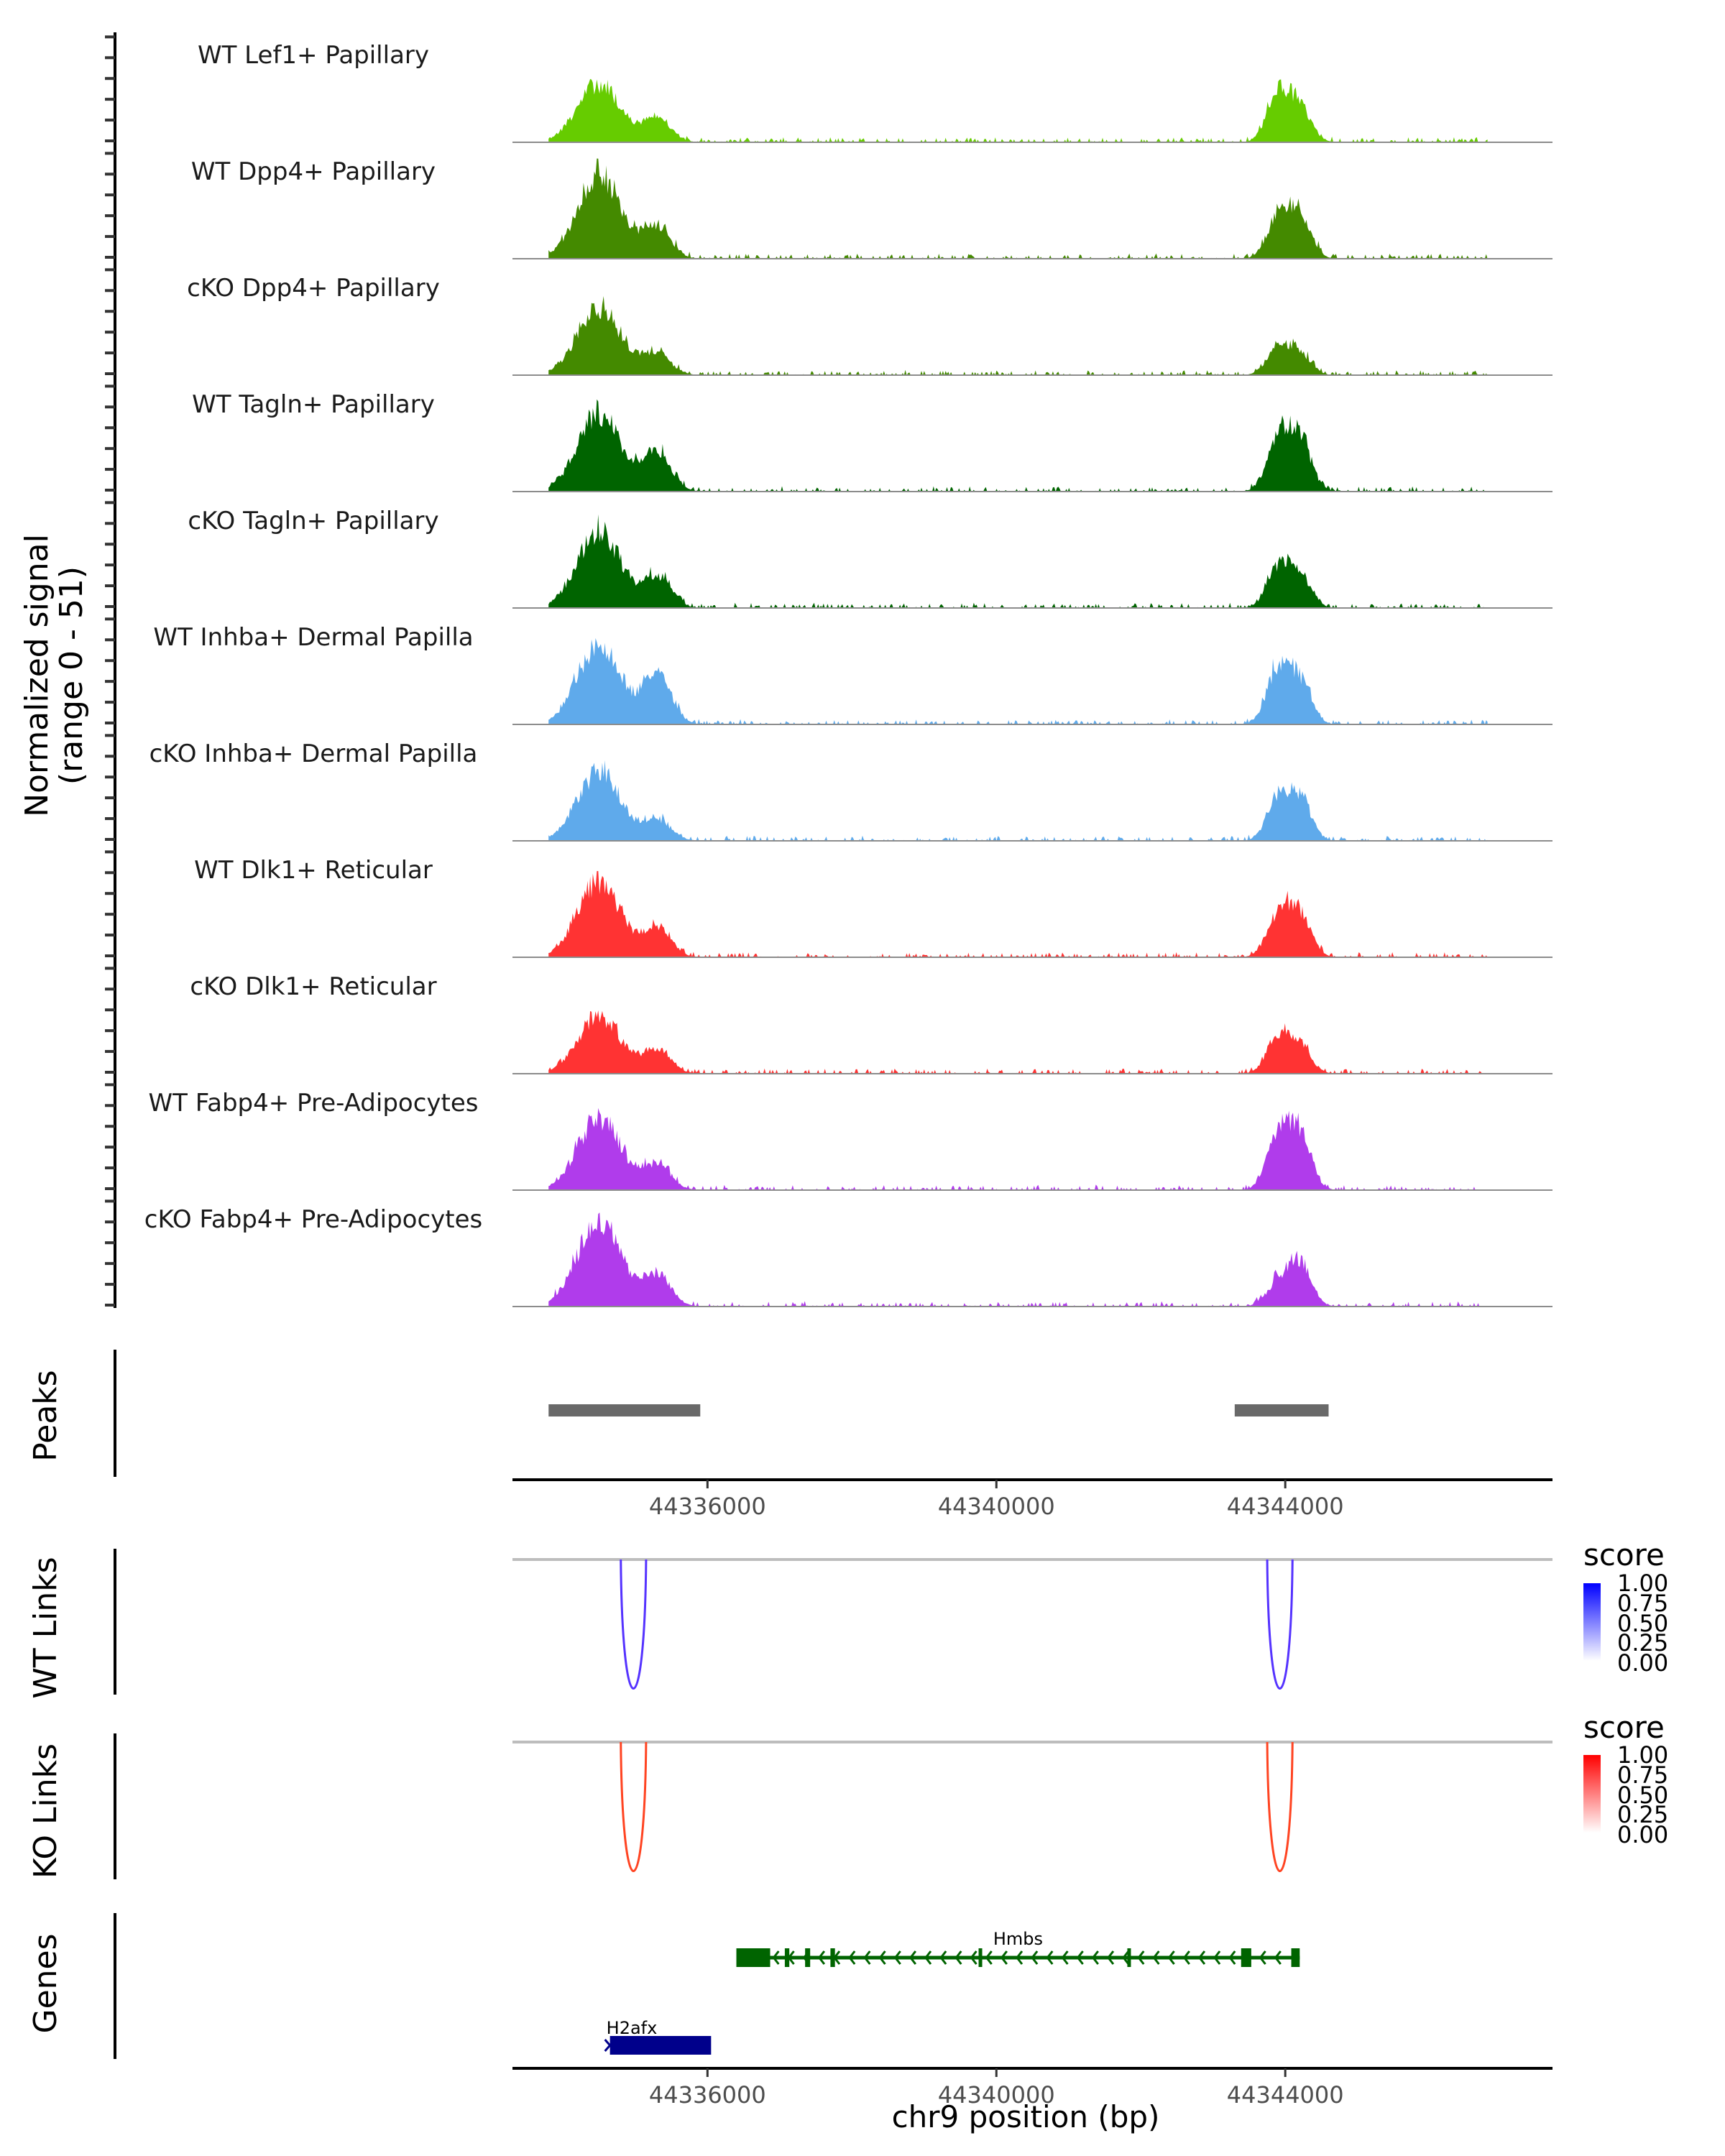 This screenshot has height=2156, width=1725. What do you see at coordinates (1642, 1796) in the screenshot?
I see `ko-legend-tick: 0.50` at bounding box center [1642, 1796].